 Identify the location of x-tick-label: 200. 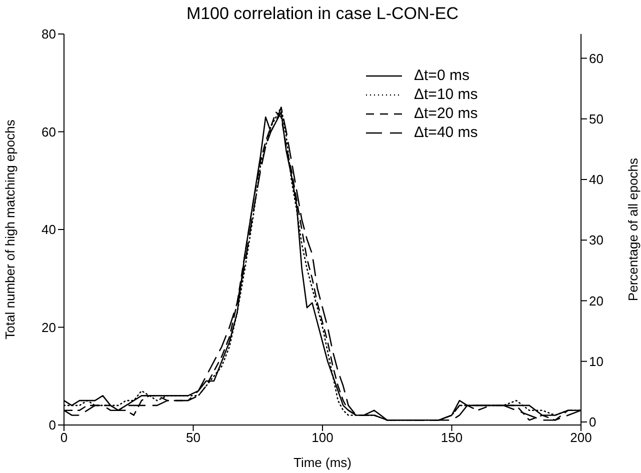
(581, 438).